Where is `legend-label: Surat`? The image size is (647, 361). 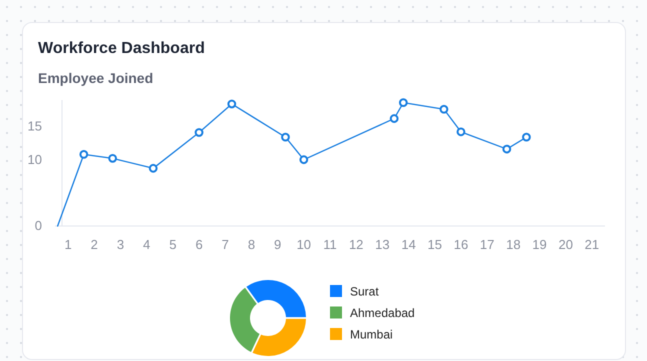 legend-label: Surat is located at coordinates (365, 291).